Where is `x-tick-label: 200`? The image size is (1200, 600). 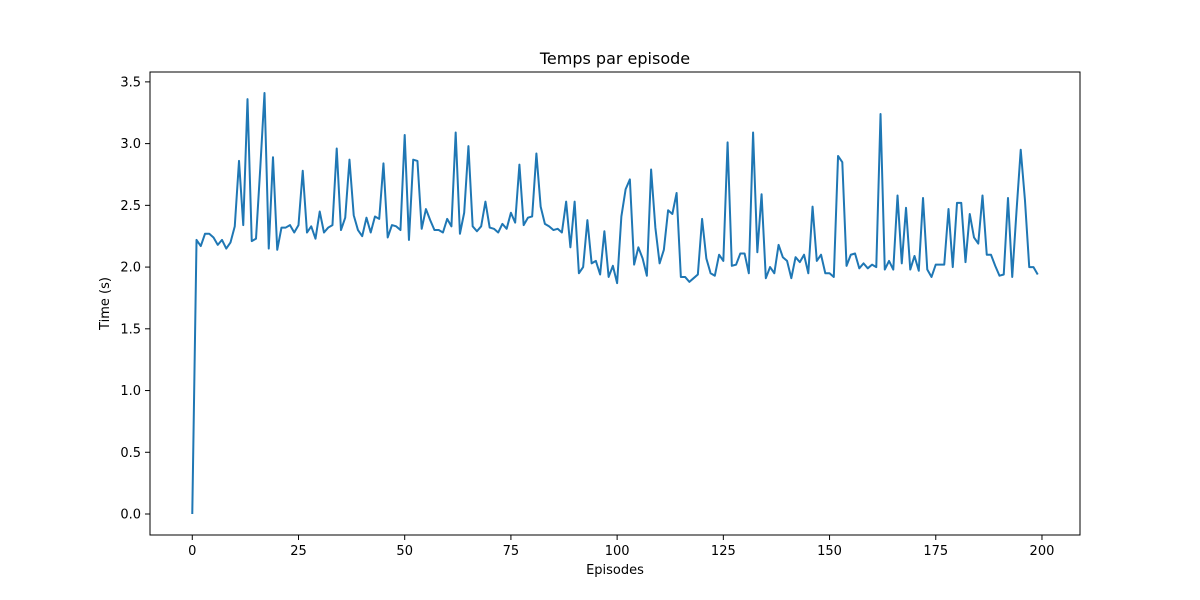 x-tick-label: 200 is located at coordinates (1042, 551).